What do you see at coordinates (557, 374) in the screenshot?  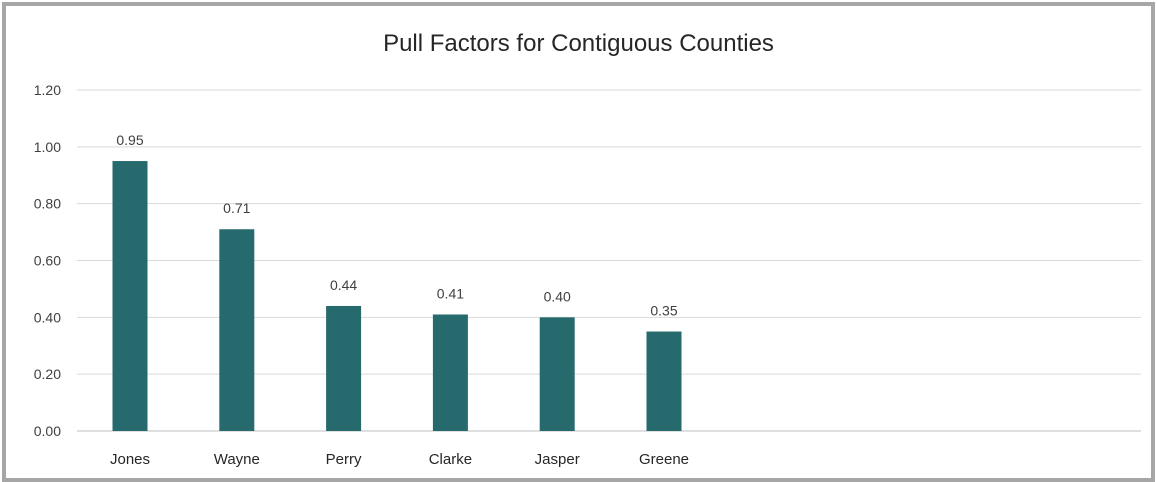 I see `bar-jasper` at bounding box center [557, 374].